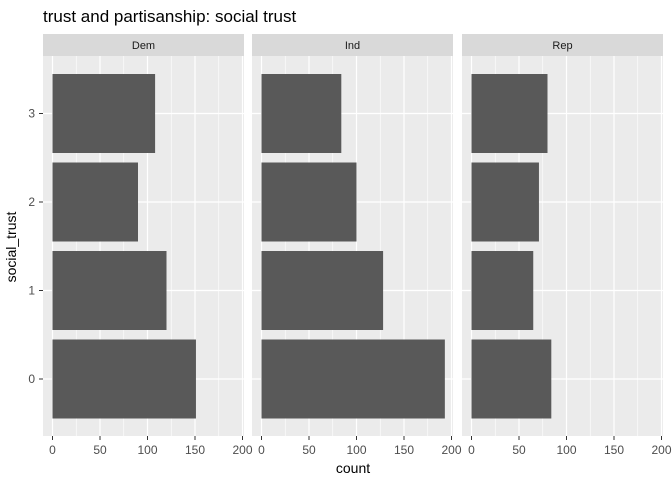 This screenshot has height=485, width=672. Describe the element at coordinates (31, 202) in the screenshot. I see `y-tick-label: 2` at that location.